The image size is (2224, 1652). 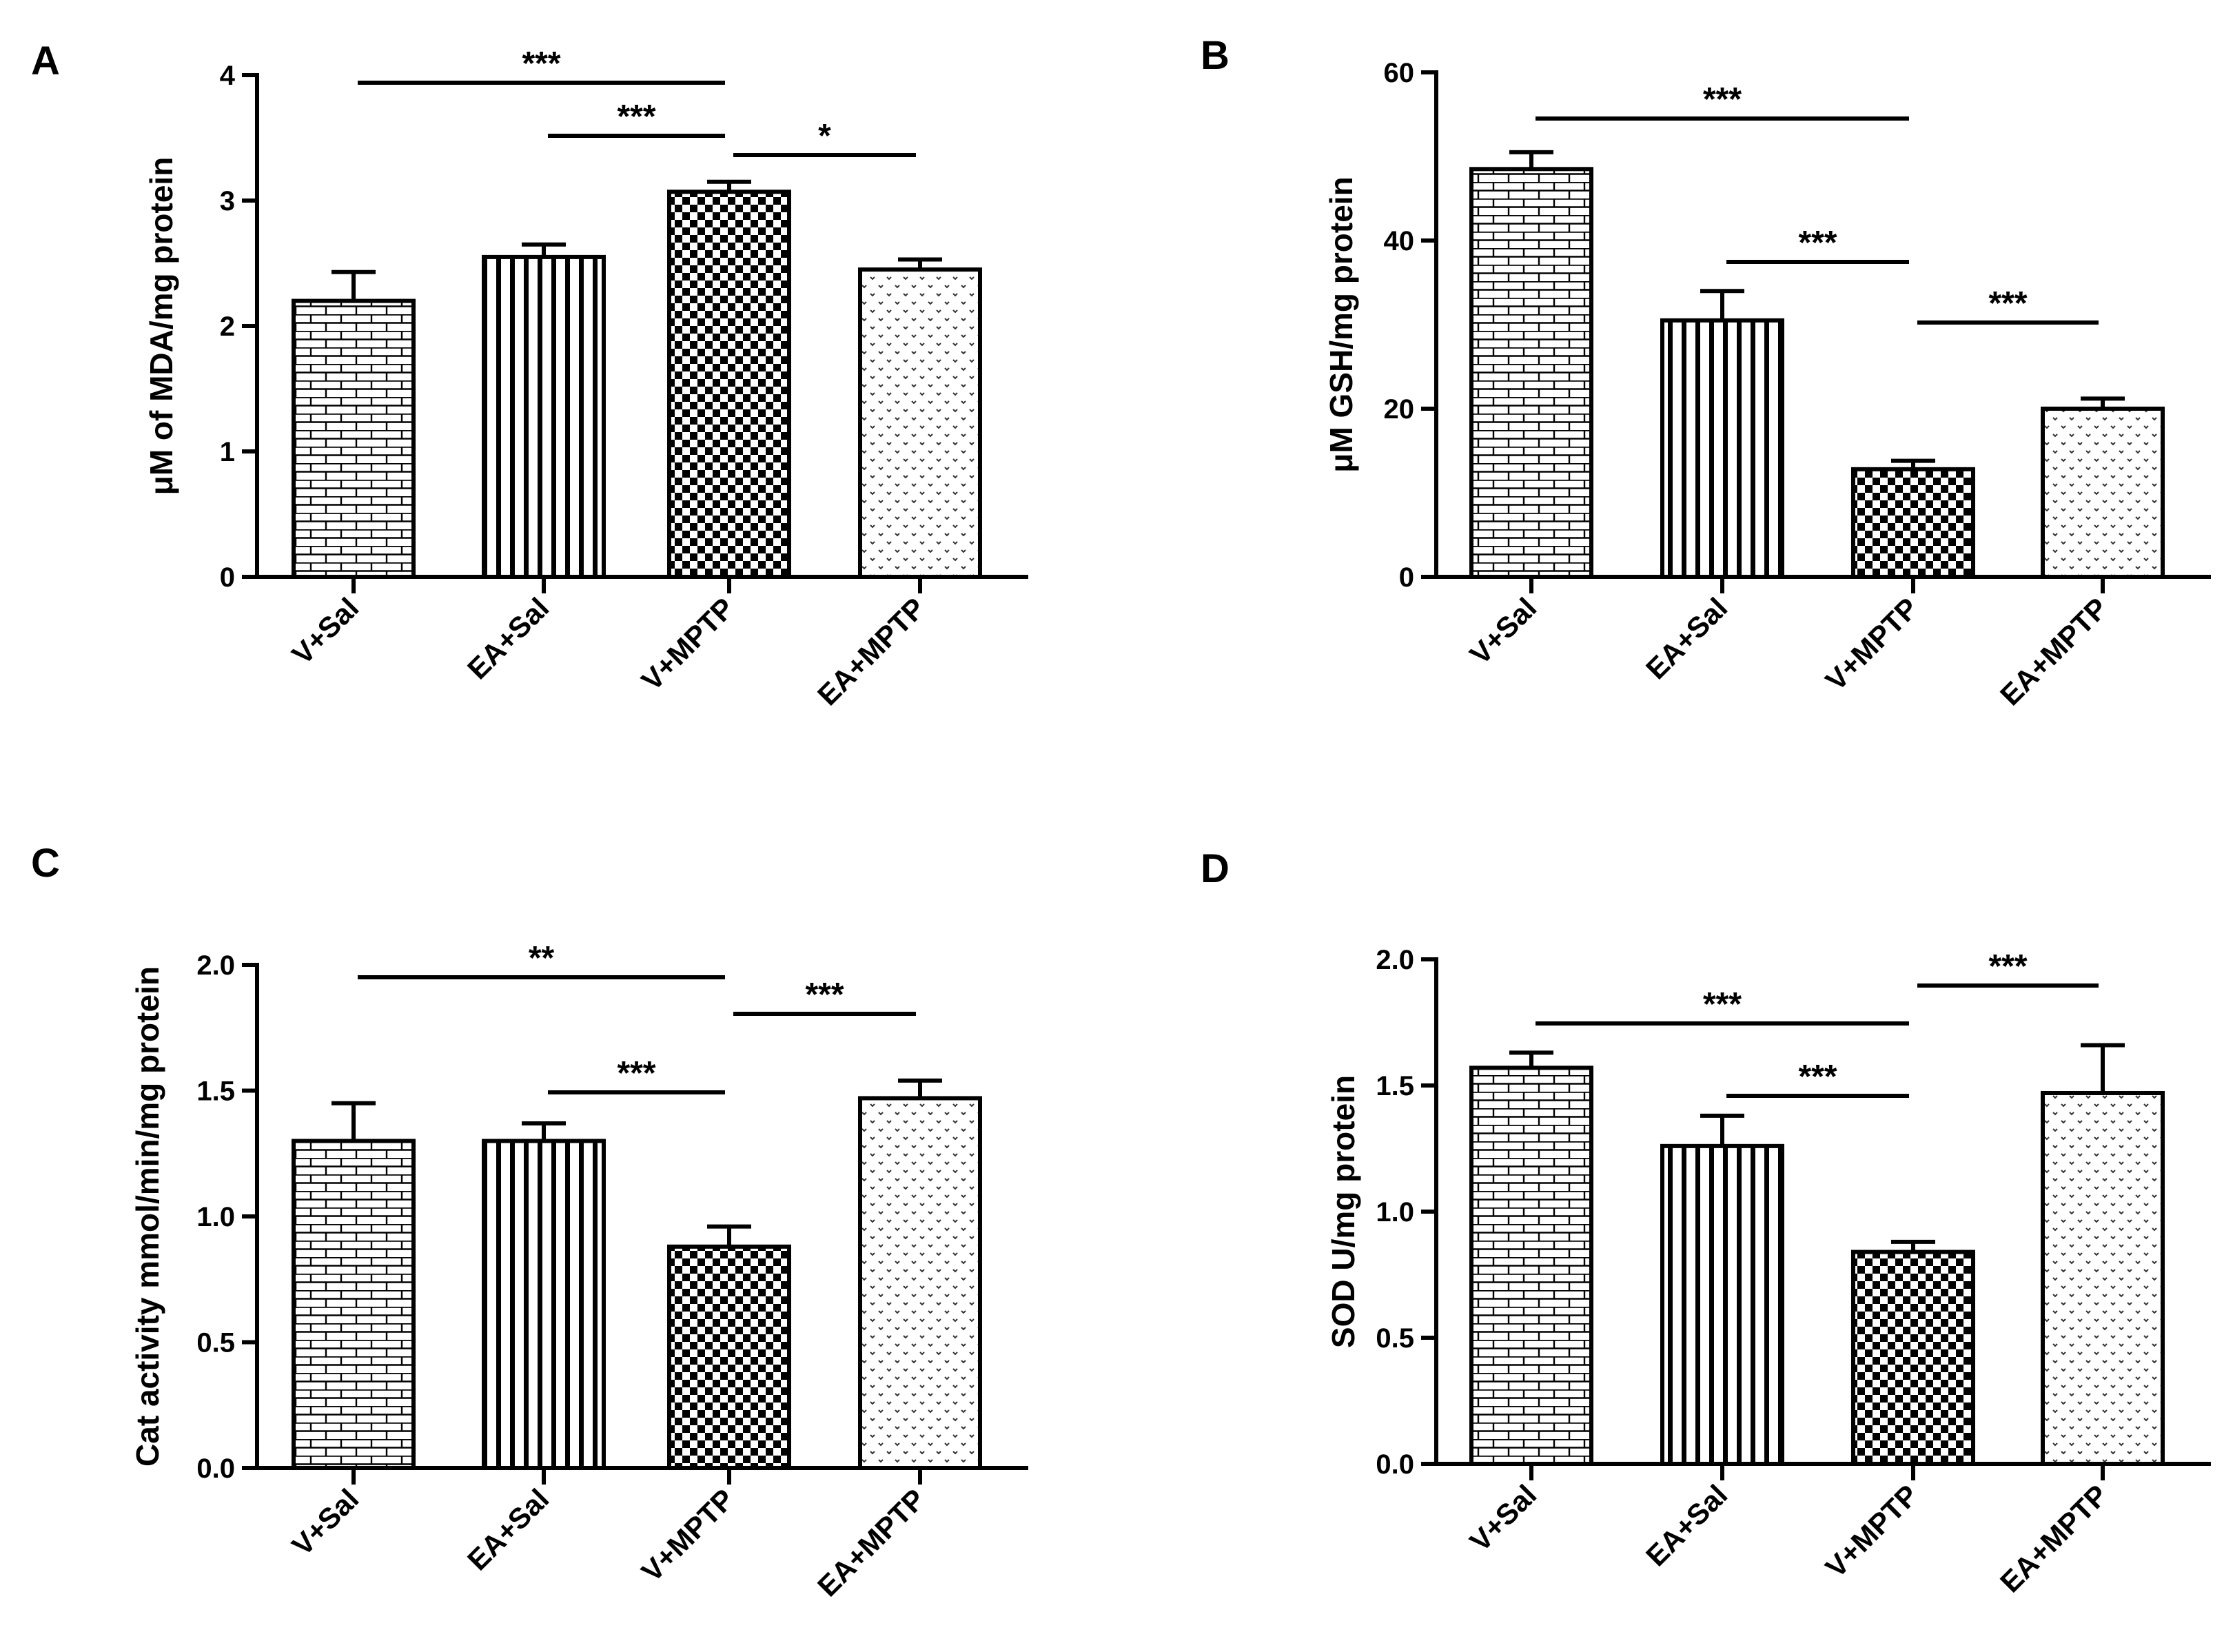 I want to click on y-tick-label: 20, so click(x=1399, y=410).